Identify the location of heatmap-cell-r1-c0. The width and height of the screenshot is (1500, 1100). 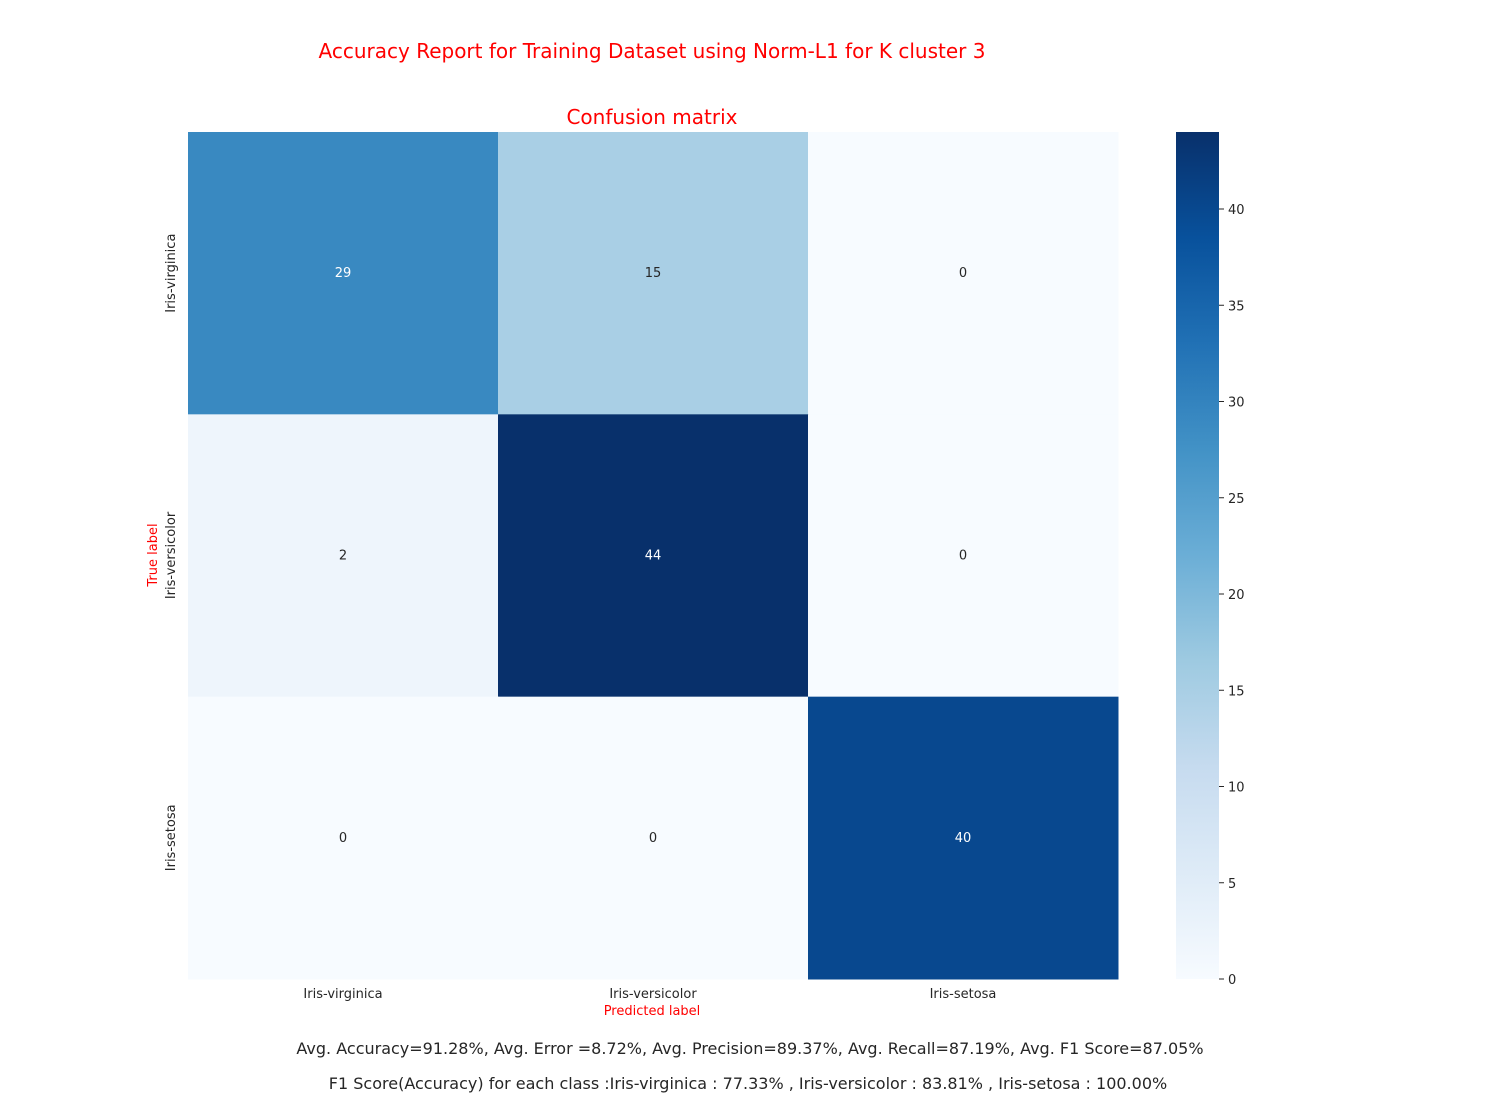
(343, 556).